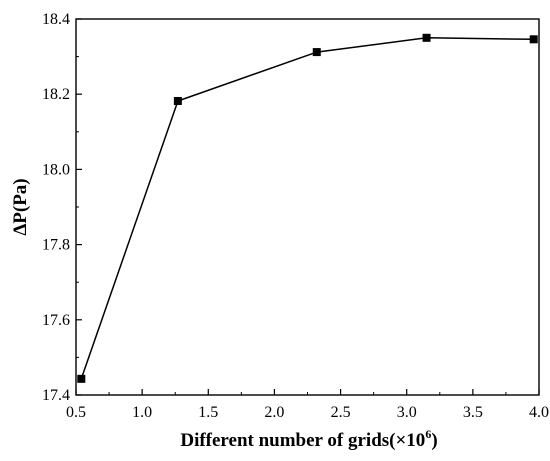 This screenshot has height=461, width=550. Describe the element at coordinates (56, 395) in the screenshot. I see `y-tick-label: 17.4` at that location.